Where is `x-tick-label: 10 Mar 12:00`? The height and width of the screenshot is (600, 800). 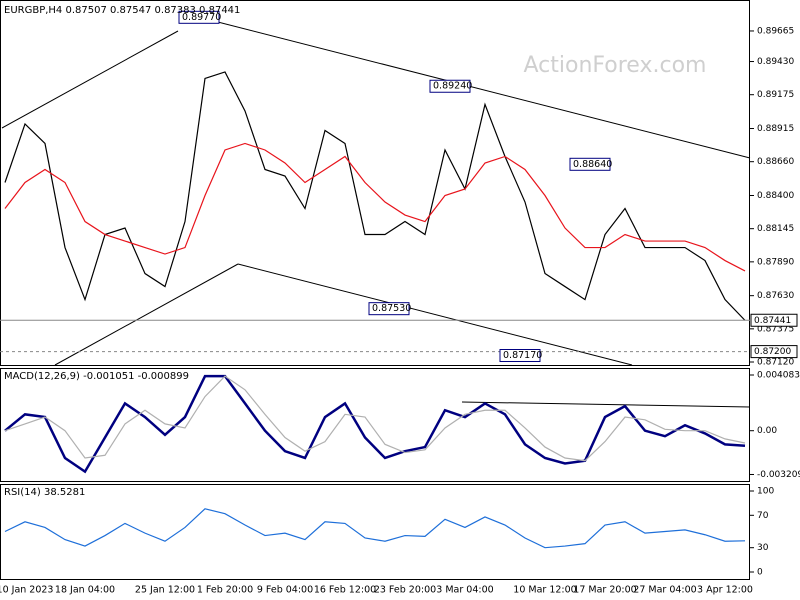
x-tick-label: 10 Mar 12:00 is located at coordinates (544, 590).